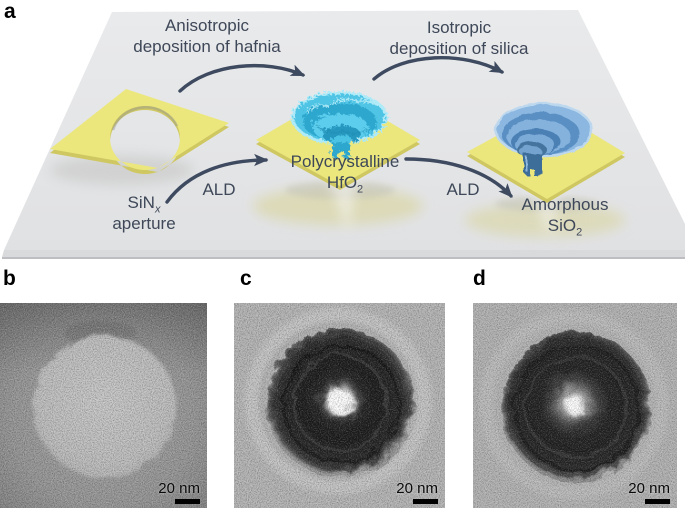  Describe the element at coordinates (217, 178) in the screenshot. I see `ald-arrow-left` at that location.